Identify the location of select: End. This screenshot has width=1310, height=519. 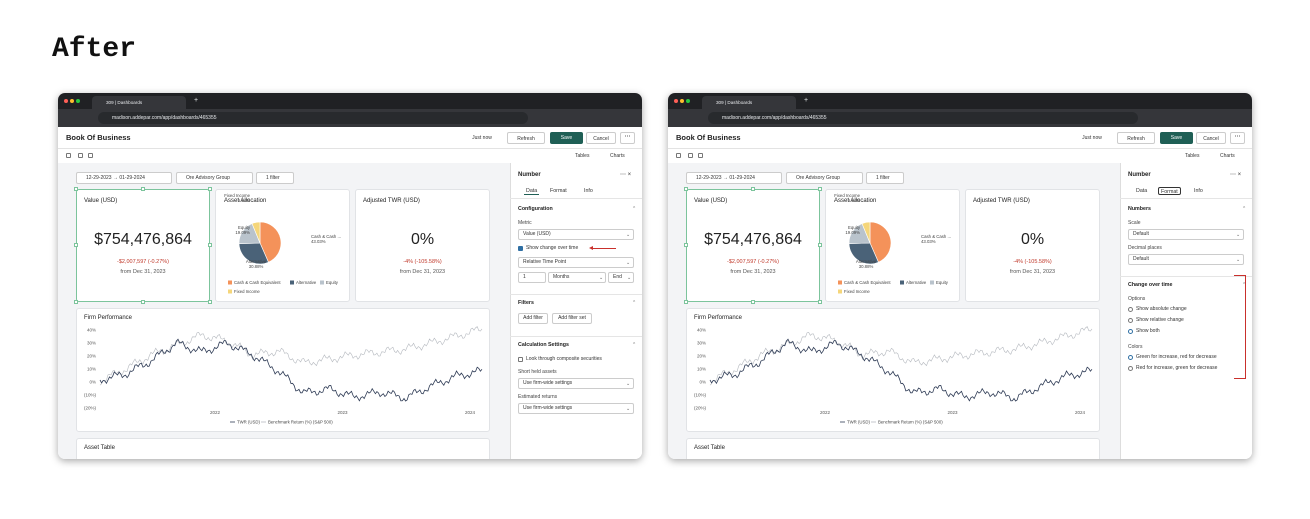
(621, 277).